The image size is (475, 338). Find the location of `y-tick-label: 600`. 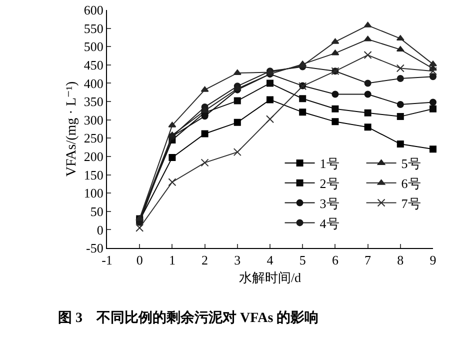

y-tick-label: 600 is located at coordinates (94, 10).